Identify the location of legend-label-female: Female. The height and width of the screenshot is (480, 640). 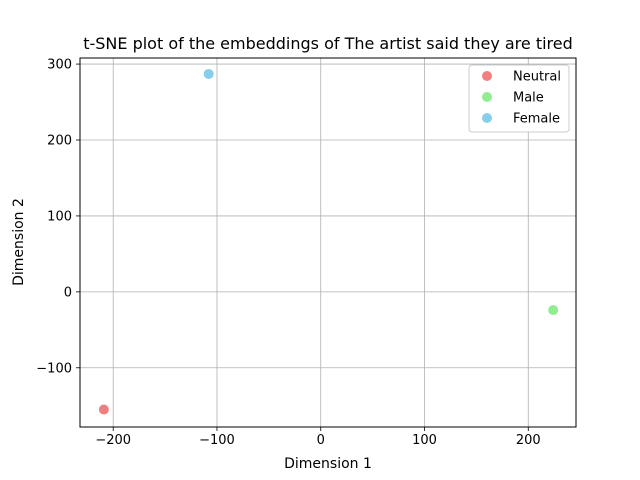
(536, 119).